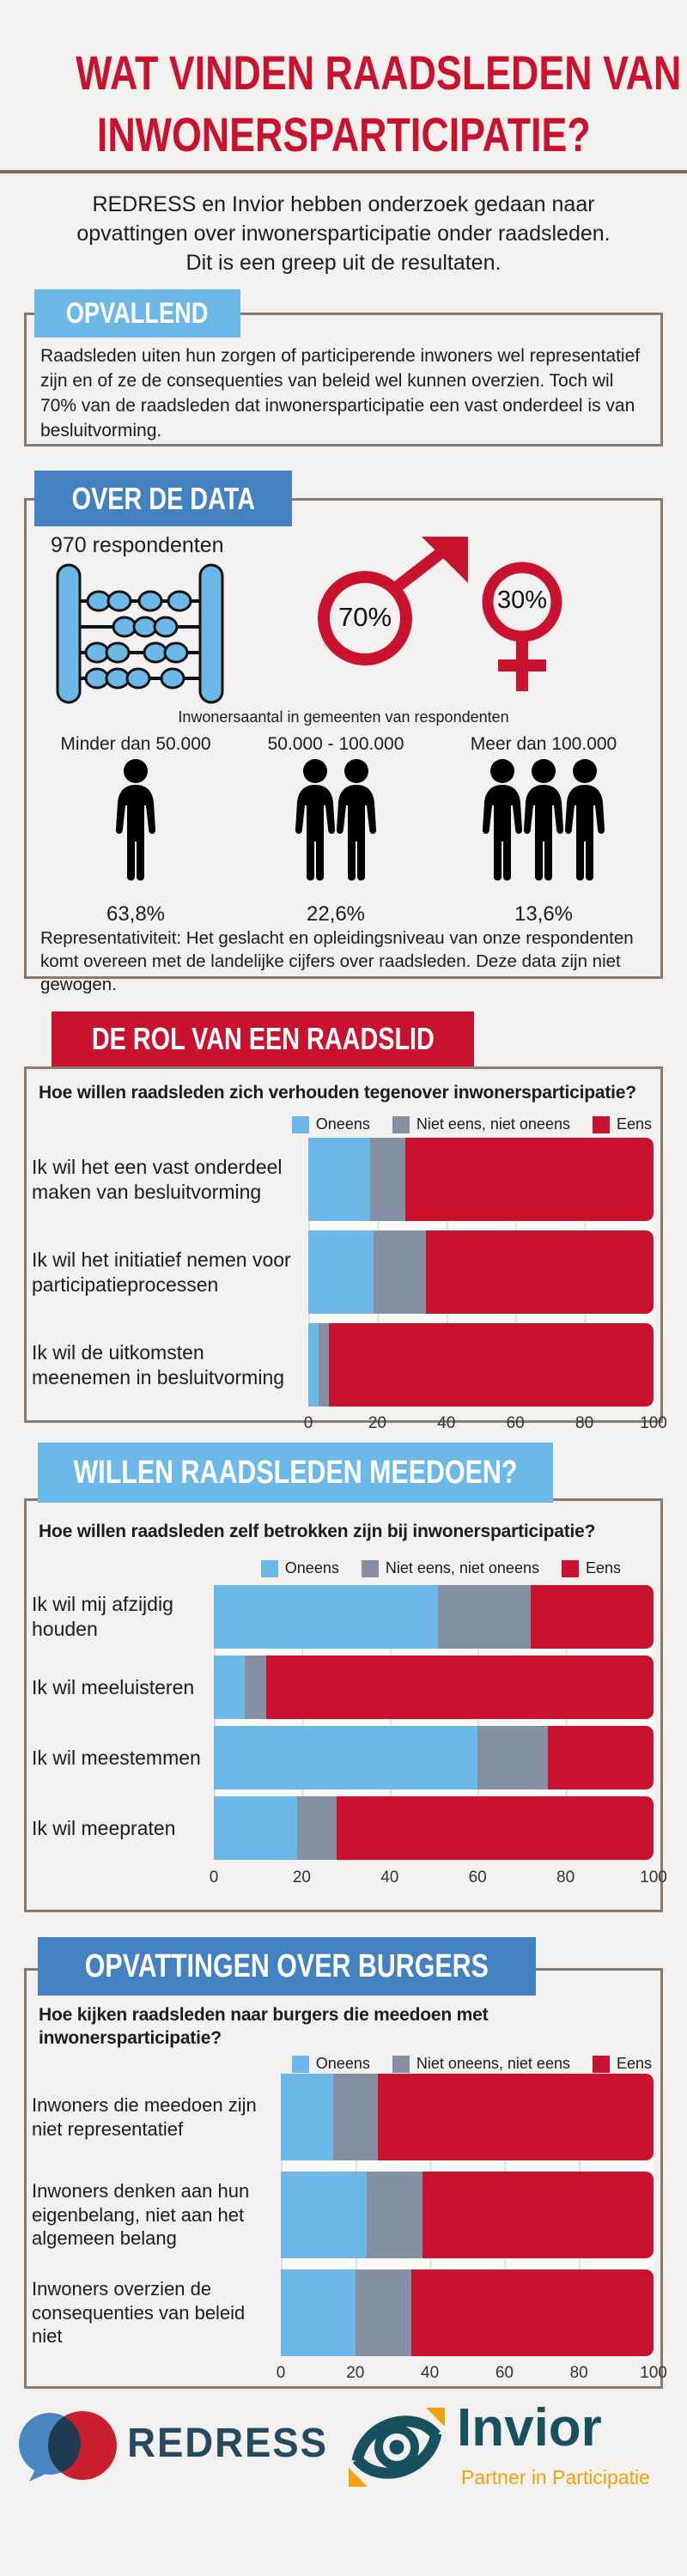  Describe the element at coordinates (504, 2373) in the screenshot. I see `axis-tick-label: 60` at that location.